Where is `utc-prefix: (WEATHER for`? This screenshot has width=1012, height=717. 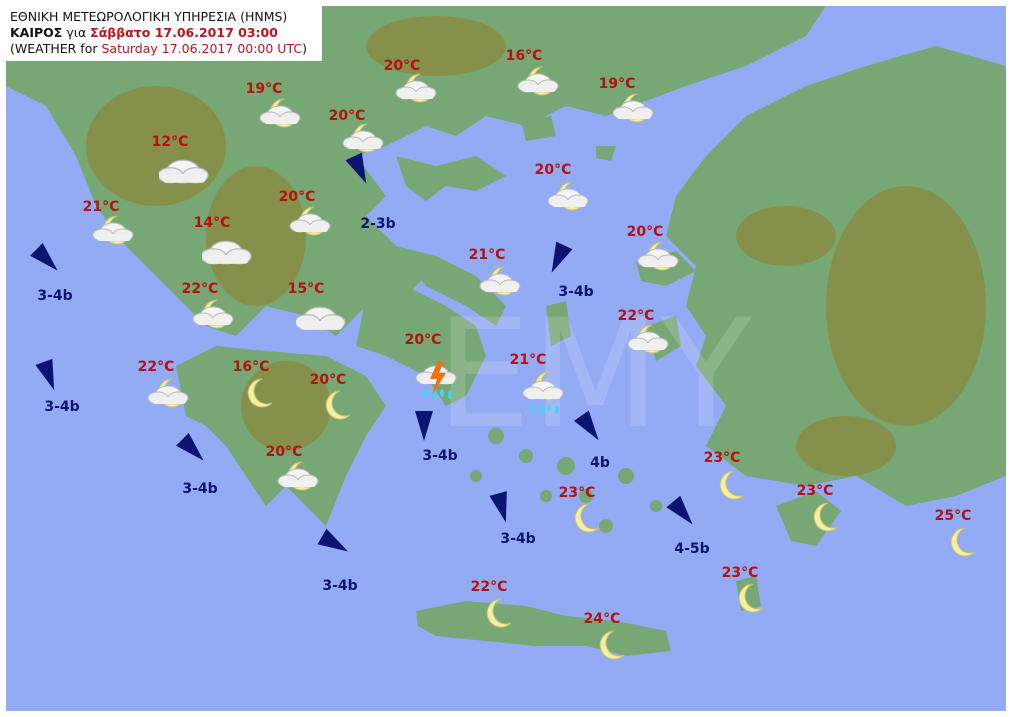 utc-prefix: (WEATHER for is located at coordinates (56, 48).